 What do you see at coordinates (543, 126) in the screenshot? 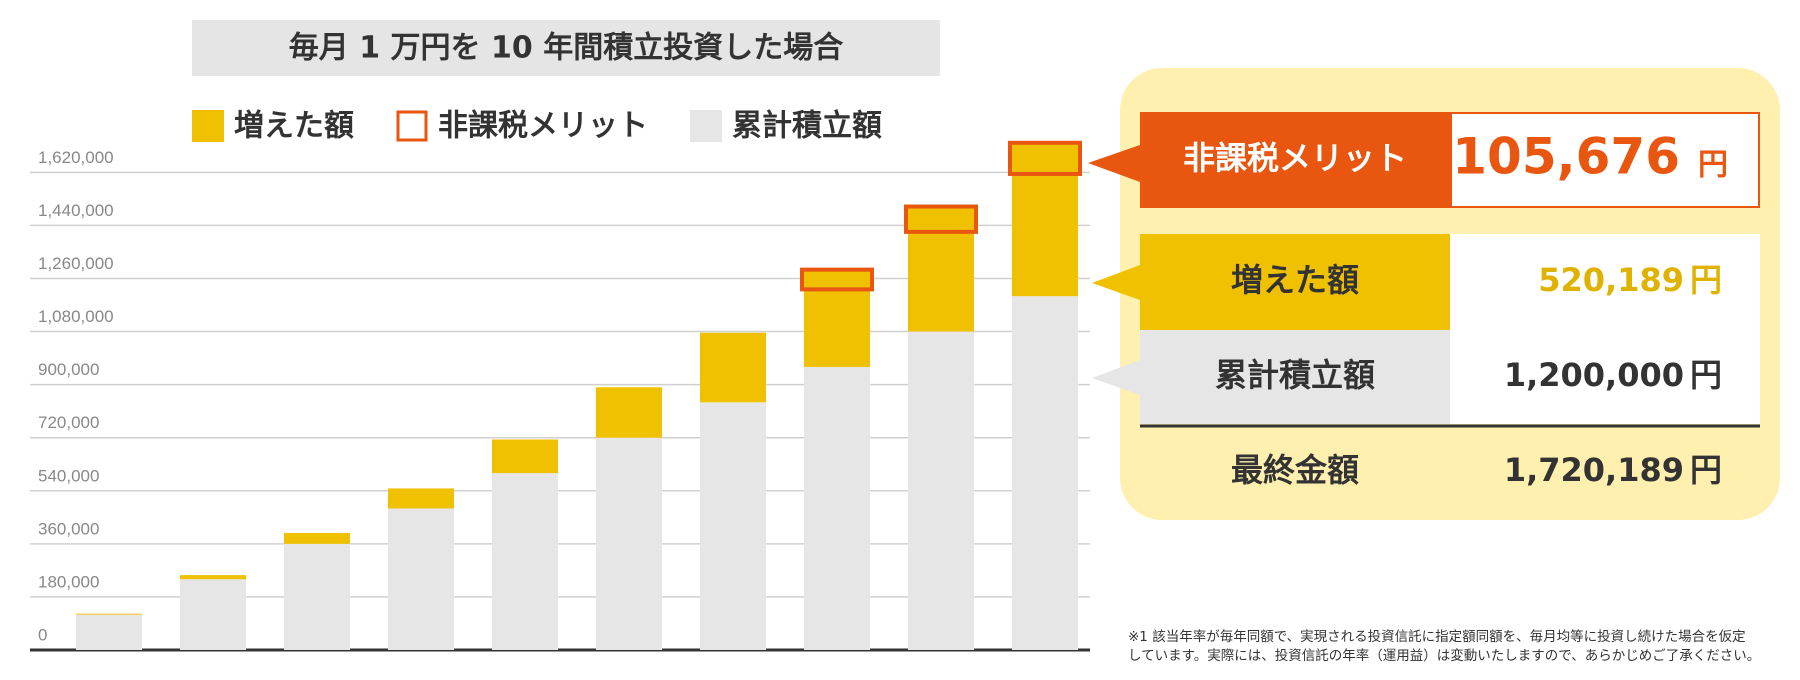
I see `legend-label: 非課税メリット` at bounding box center [543, 126].